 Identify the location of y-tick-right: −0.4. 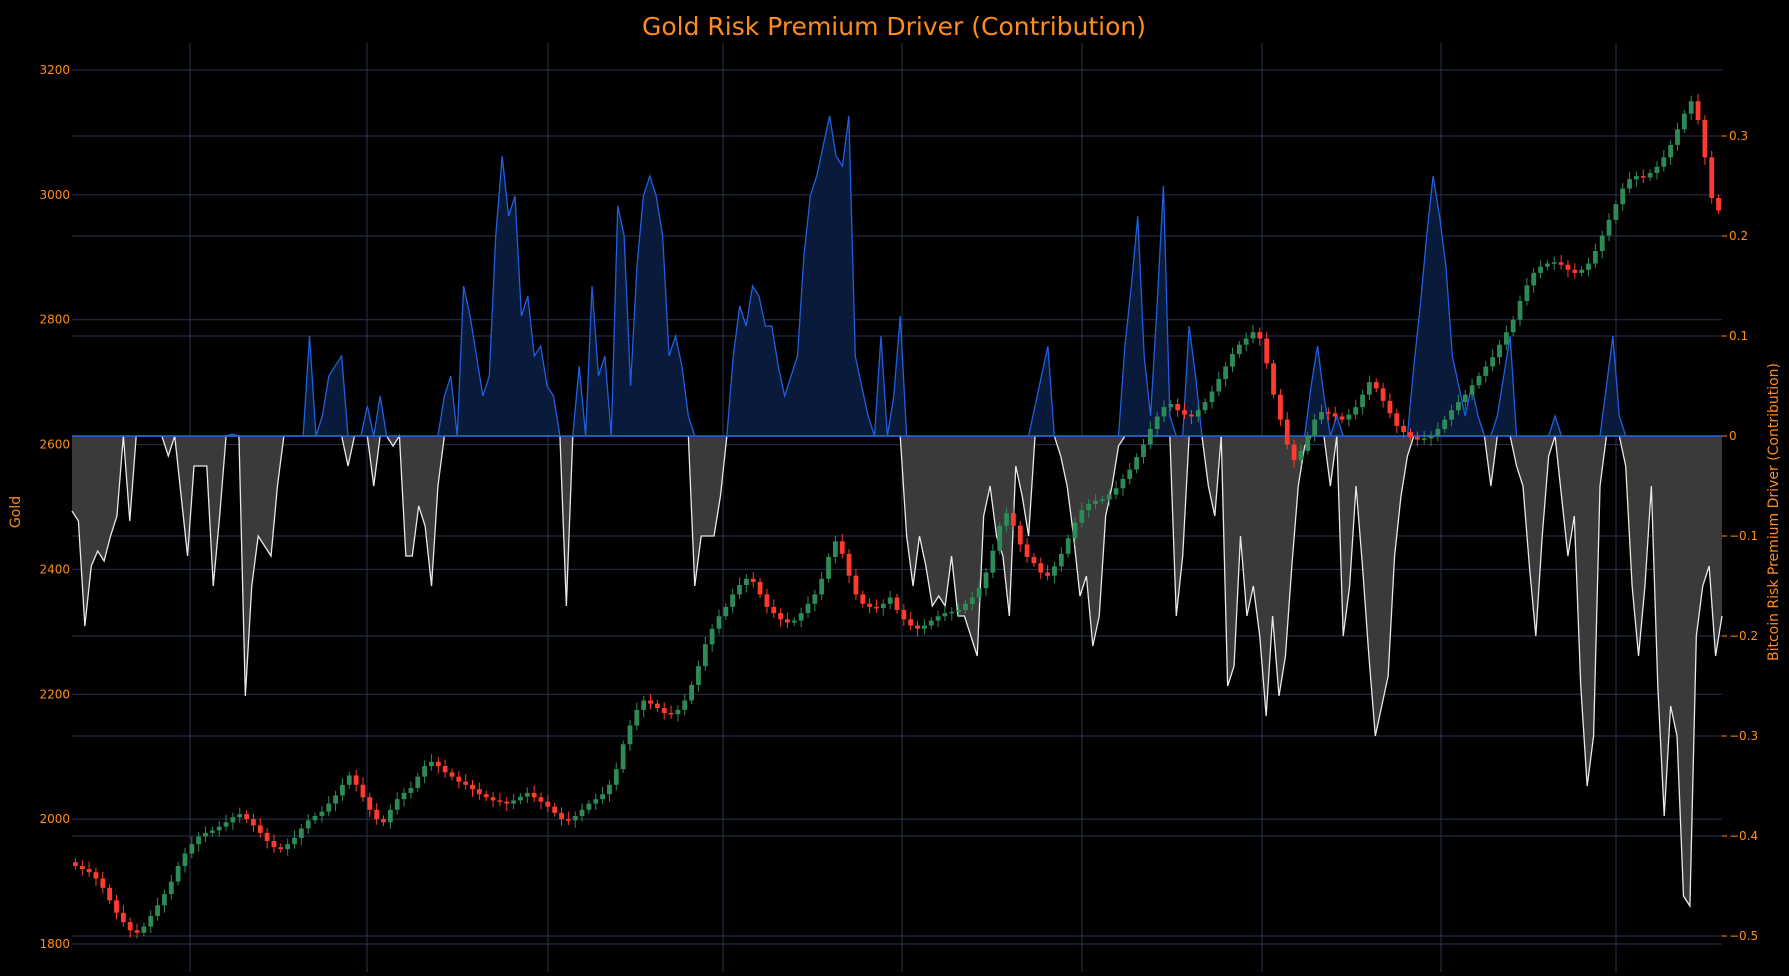
(1743, 836).